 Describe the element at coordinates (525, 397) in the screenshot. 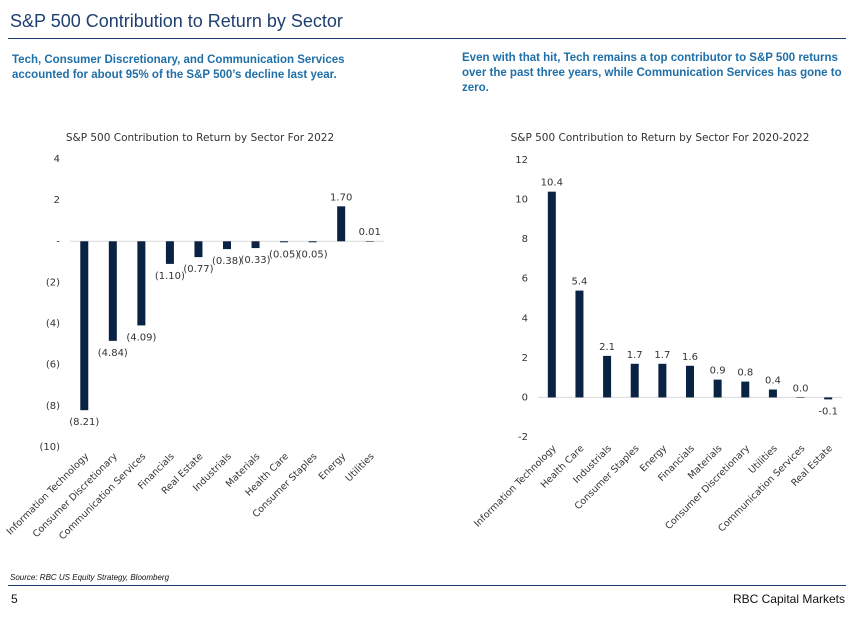

I see `y-tick-label: 0` at that location.